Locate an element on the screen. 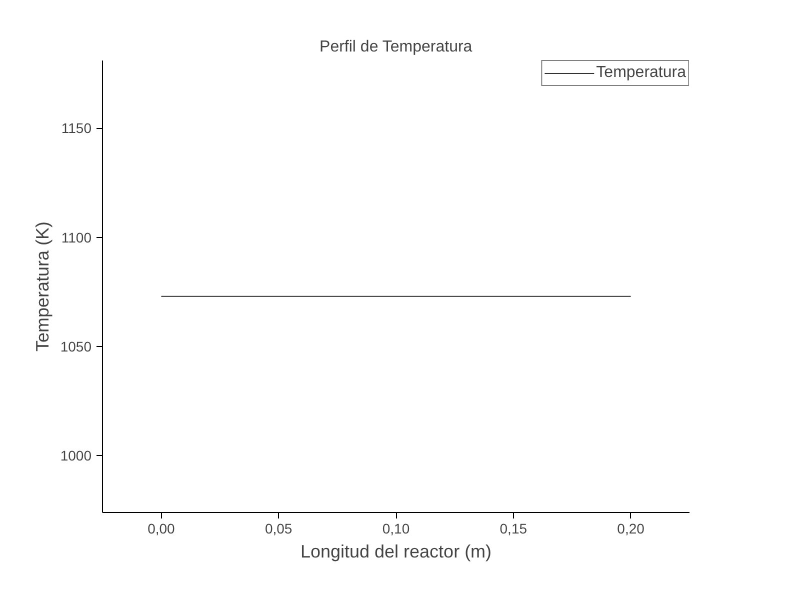  legend-label: Temperatura is located at coordinates (641, 73).